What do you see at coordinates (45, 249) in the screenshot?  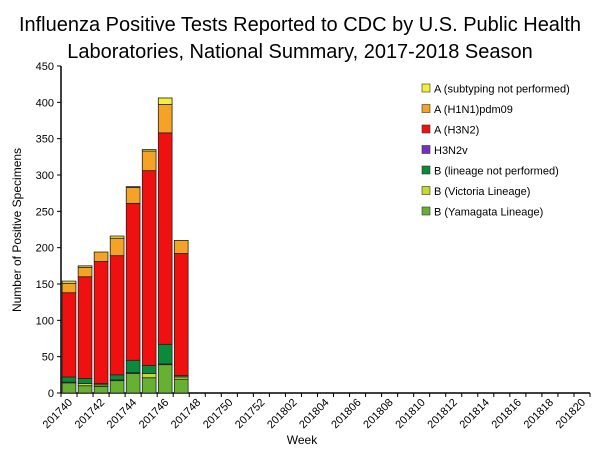 I see `y-tick-label: 200` at bounding box center [45, 249].